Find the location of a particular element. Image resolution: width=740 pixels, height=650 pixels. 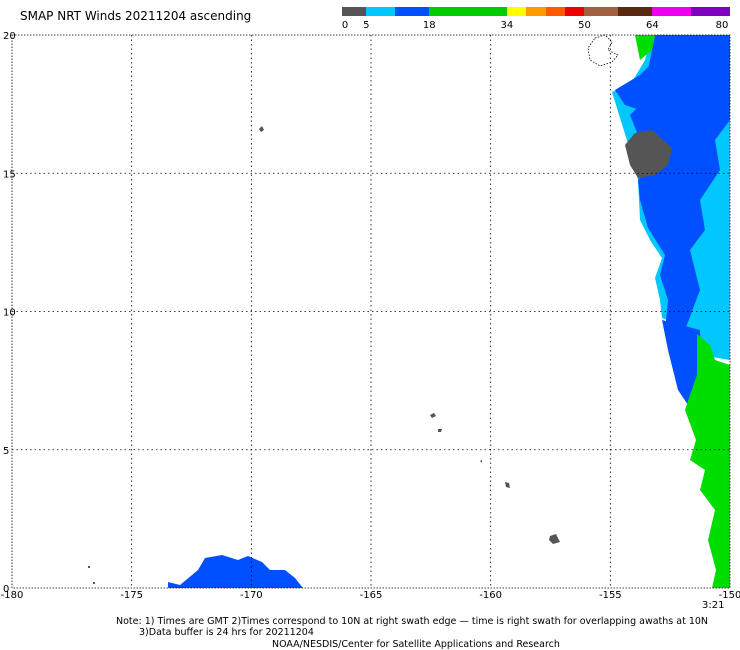

latitude-tick-label: 10 is located at coordinates (9, 313).